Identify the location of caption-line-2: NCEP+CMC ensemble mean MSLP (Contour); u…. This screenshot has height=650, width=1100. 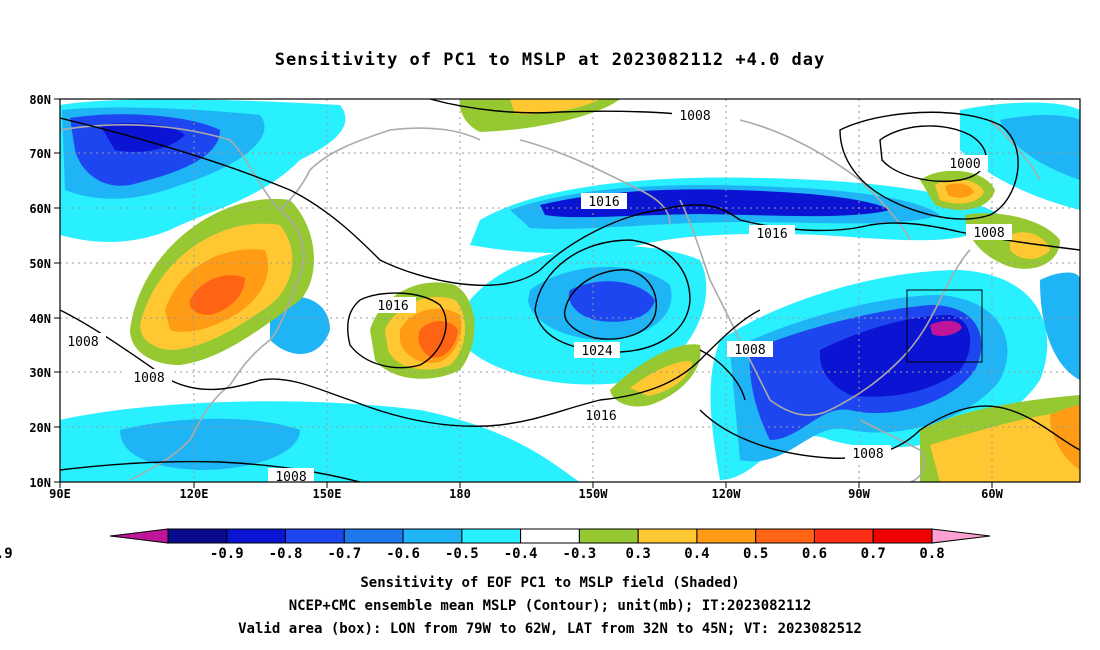
(550, 606).